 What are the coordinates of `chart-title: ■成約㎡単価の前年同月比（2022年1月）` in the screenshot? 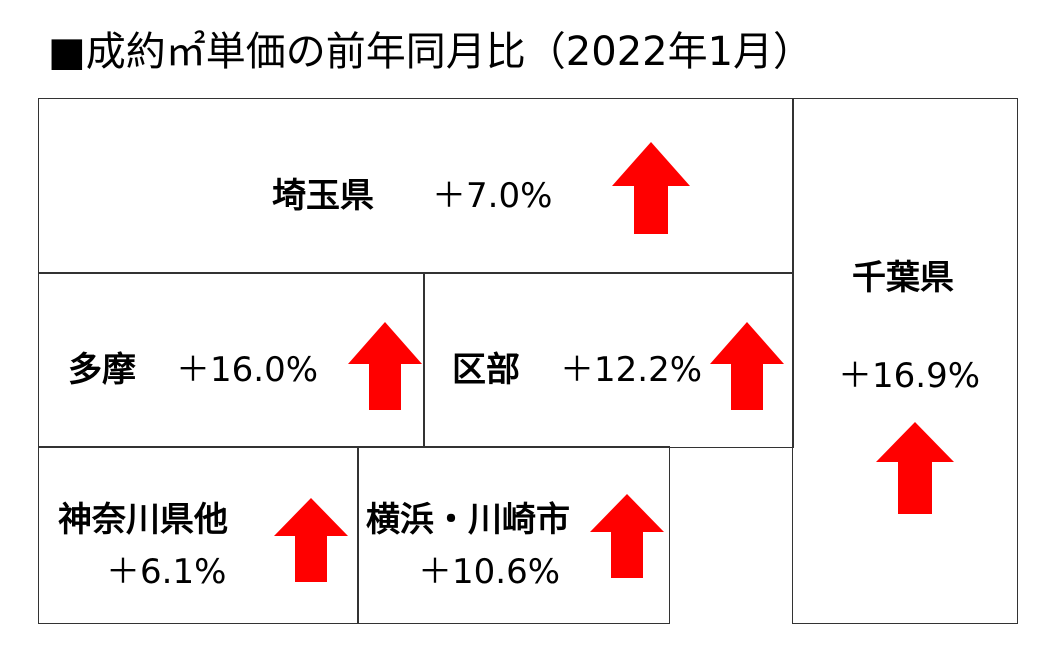 It's located at (431, 52).